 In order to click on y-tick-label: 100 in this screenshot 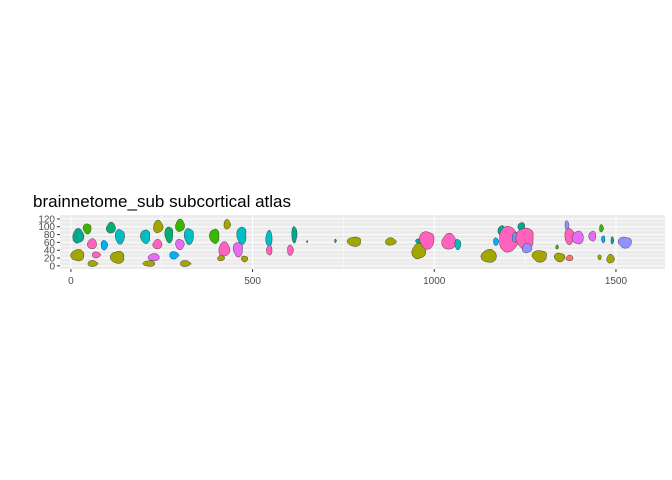, I will do `click(46, 227)`.